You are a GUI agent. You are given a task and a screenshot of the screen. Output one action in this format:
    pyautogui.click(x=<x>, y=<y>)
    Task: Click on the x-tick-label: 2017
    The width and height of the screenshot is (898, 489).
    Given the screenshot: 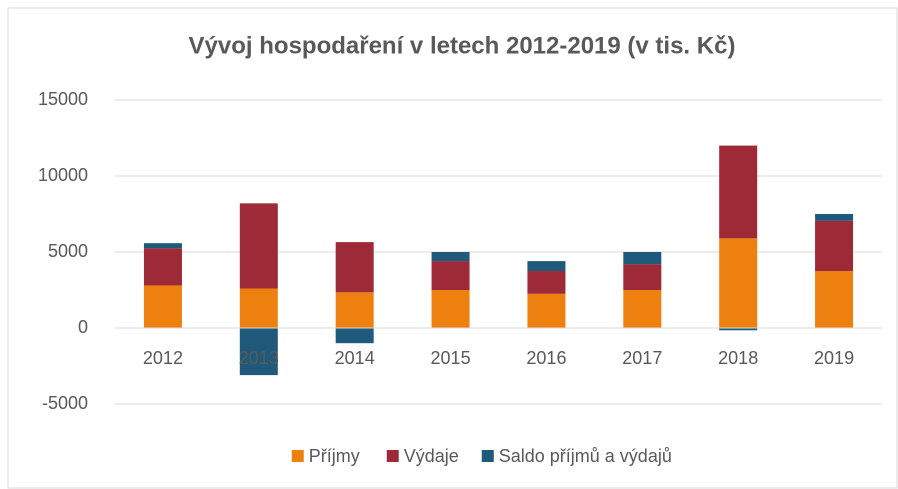 What is the action you would take?
    pyautogui.click(x=642, y=358)
    